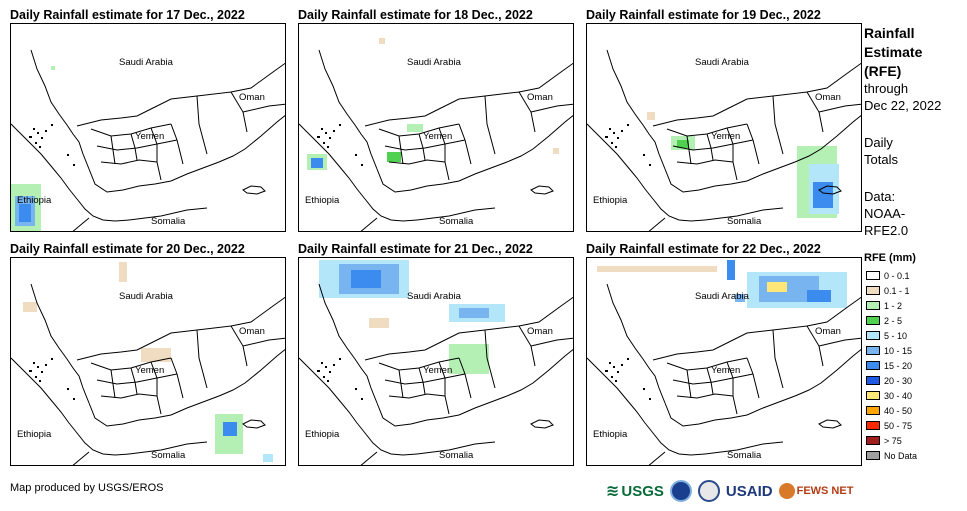  I want to click on map-panel-20-dec: Saudi Arabia Oman Yemen Ethiopia Somalia, so click(148, 361).